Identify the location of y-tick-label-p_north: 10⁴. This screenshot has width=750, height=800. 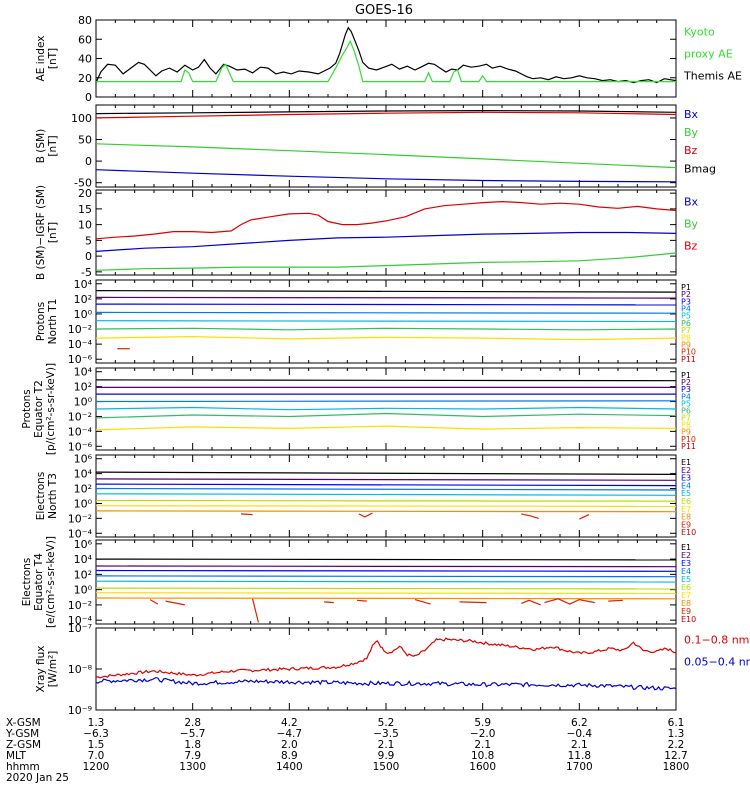
(83, 284).